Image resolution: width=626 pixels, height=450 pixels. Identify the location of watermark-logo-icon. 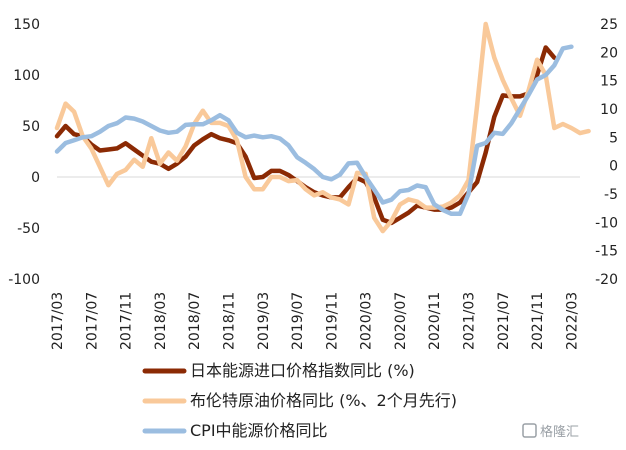
(529, 430).